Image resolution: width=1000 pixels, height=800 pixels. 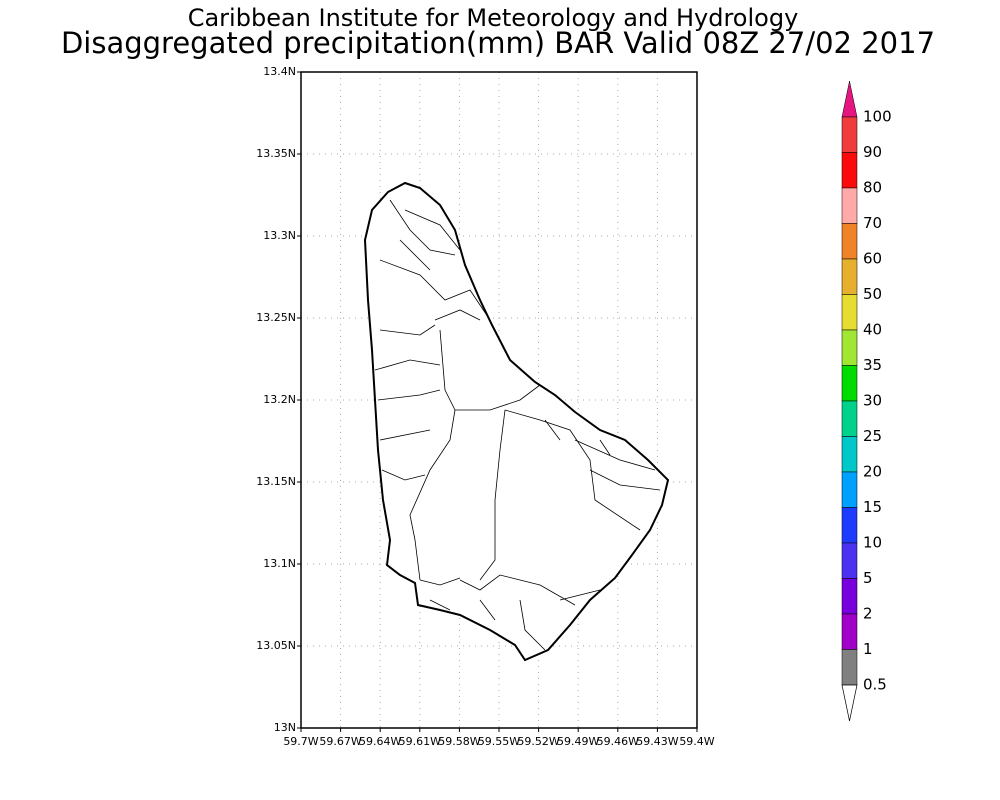 What do you see at coordinates (300, 741) in the screenshot?
I see `x-tick-label: 59.7W` at bounding box center [300, 741].